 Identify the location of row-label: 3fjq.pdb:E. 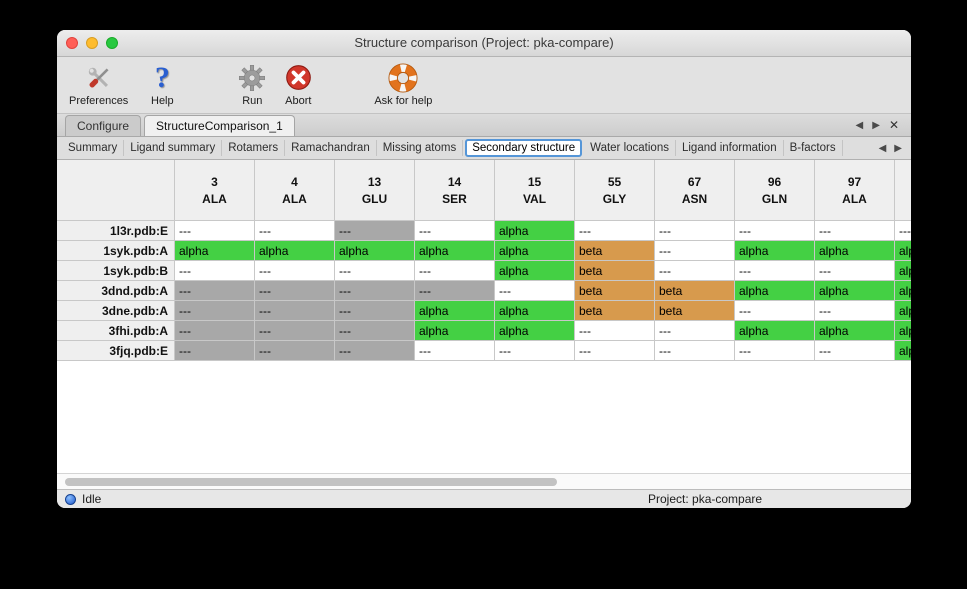
(116, 351).